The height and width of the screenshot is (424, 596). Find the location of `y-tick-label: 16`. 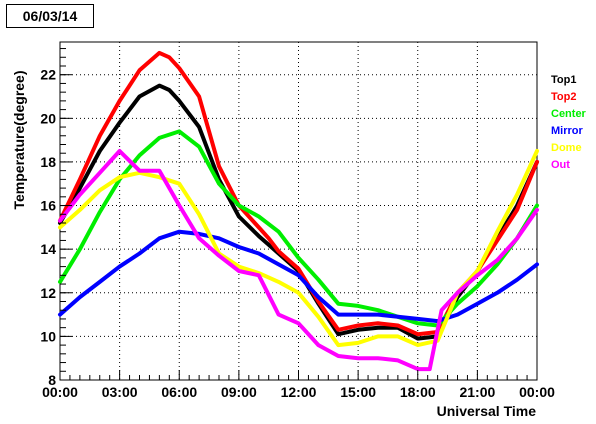

y-tick-label: 16 is located at coordinates (48, 206).